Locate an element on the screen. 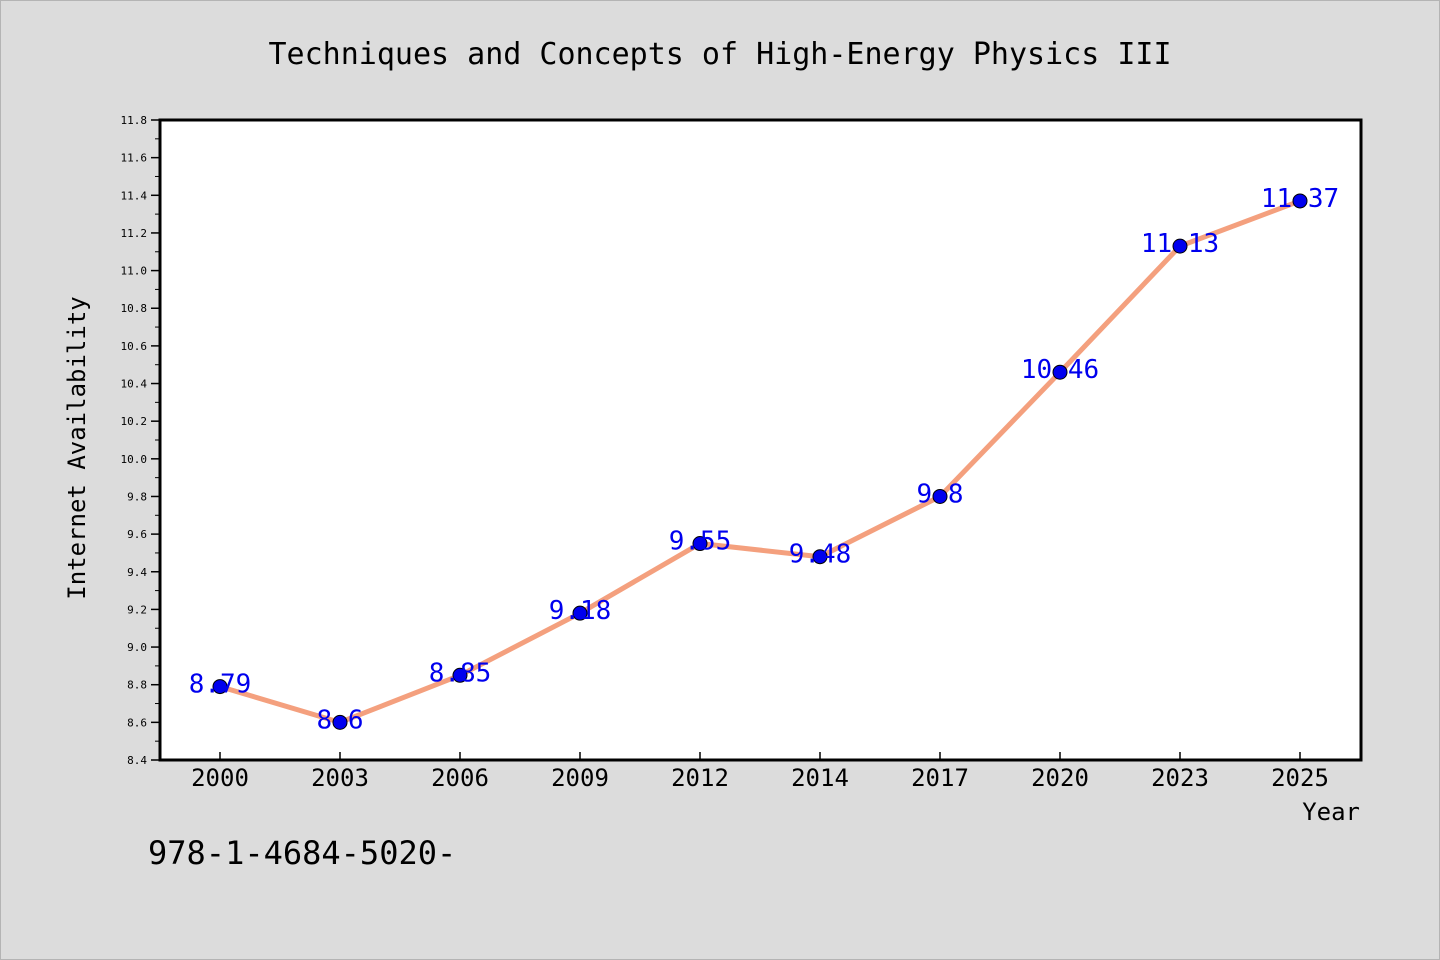 This screenshot has width=1440, height=960. y-tick-label: 11.0 is located at coordinates (134, 271).